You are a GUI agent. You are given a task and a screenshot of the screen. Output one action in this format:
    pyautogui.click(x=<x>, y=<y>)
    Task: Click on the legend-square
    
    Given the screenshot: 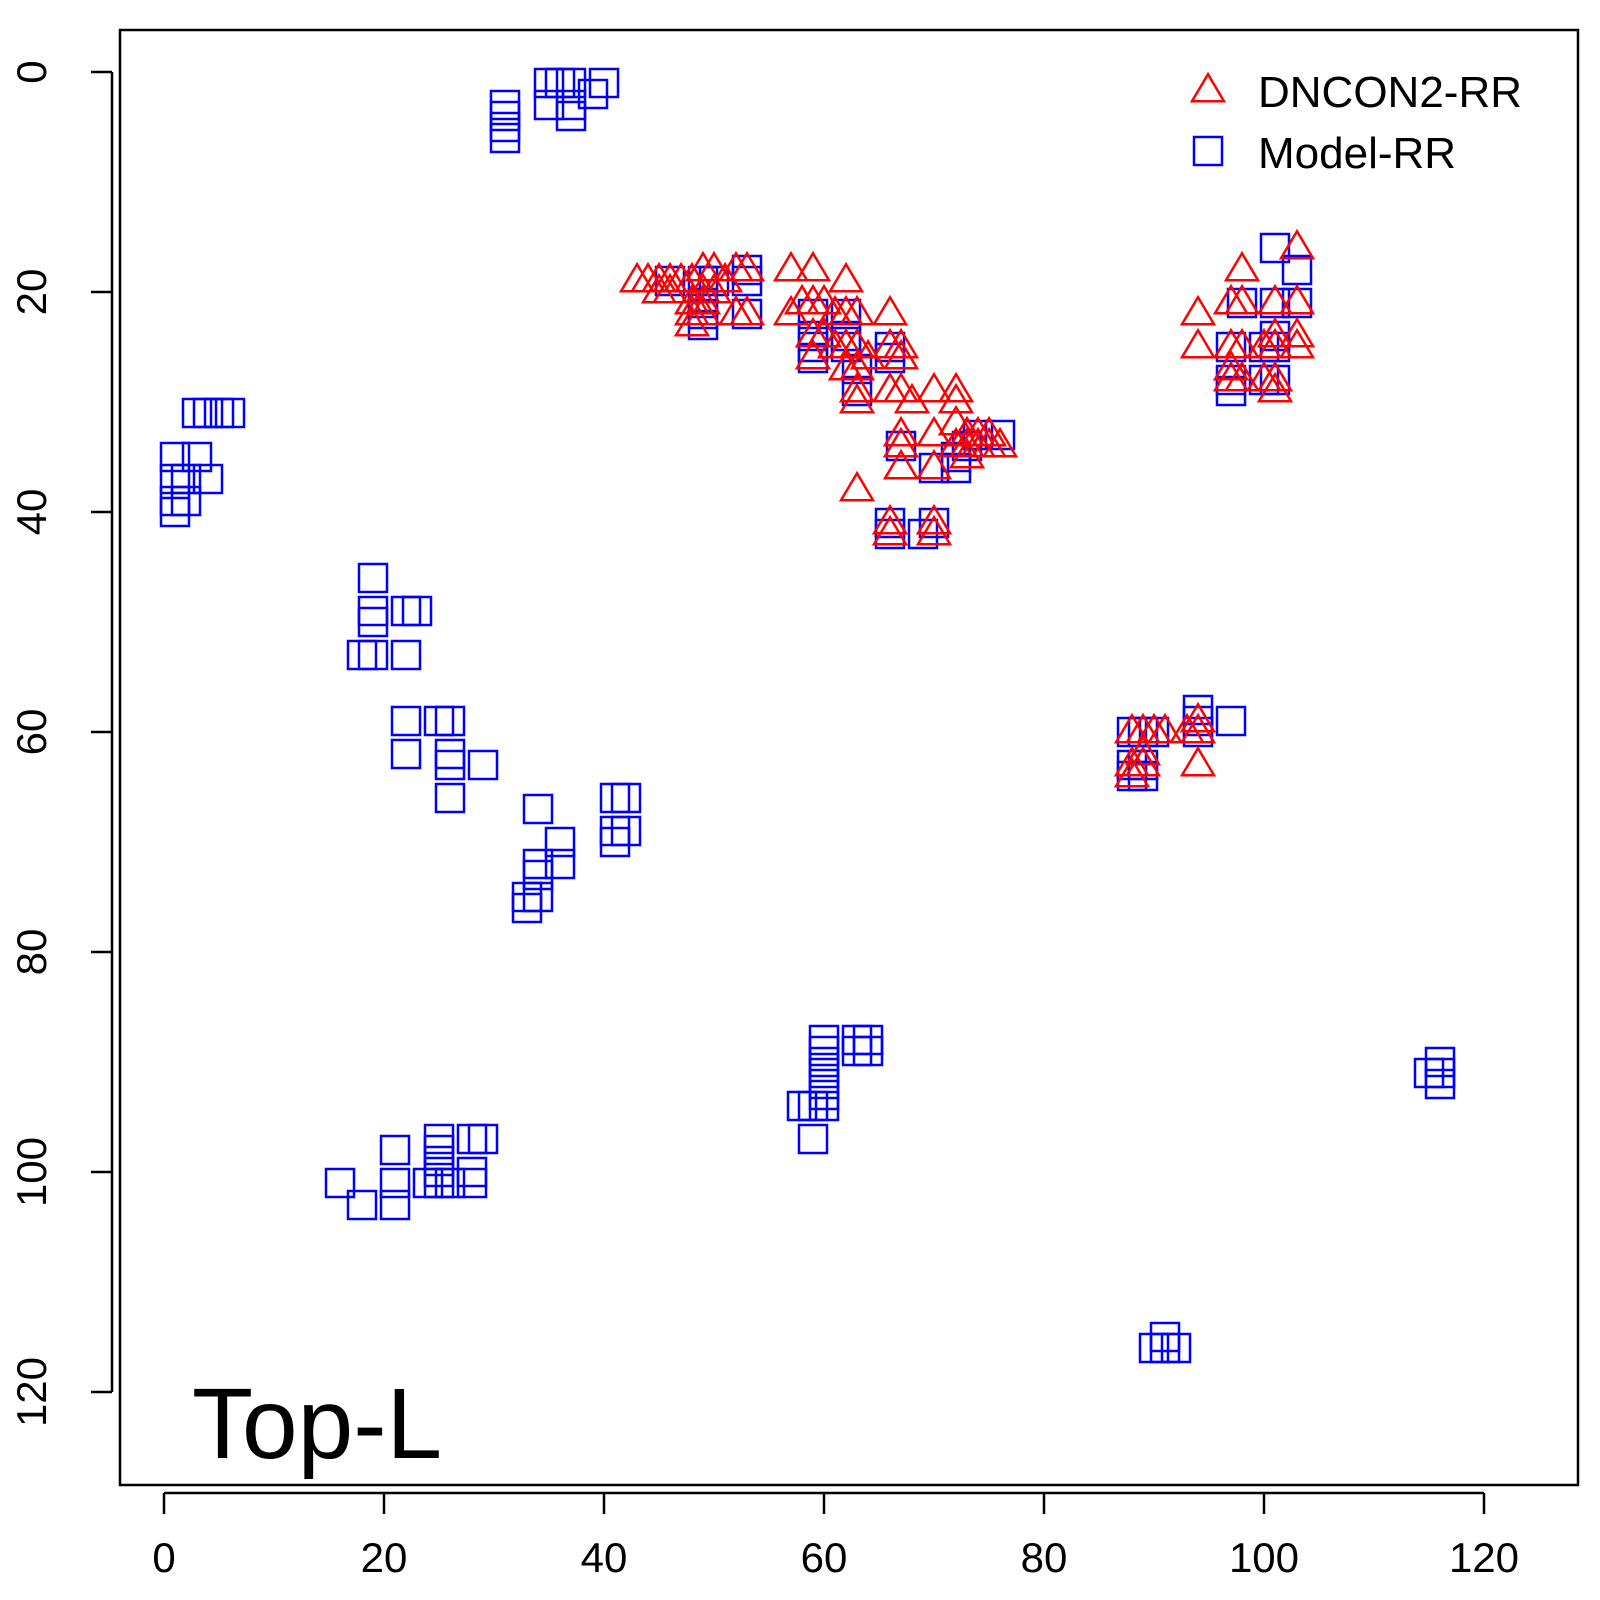 What is the action you would take?
    pyautogui.click(x=1208, y=151)
    